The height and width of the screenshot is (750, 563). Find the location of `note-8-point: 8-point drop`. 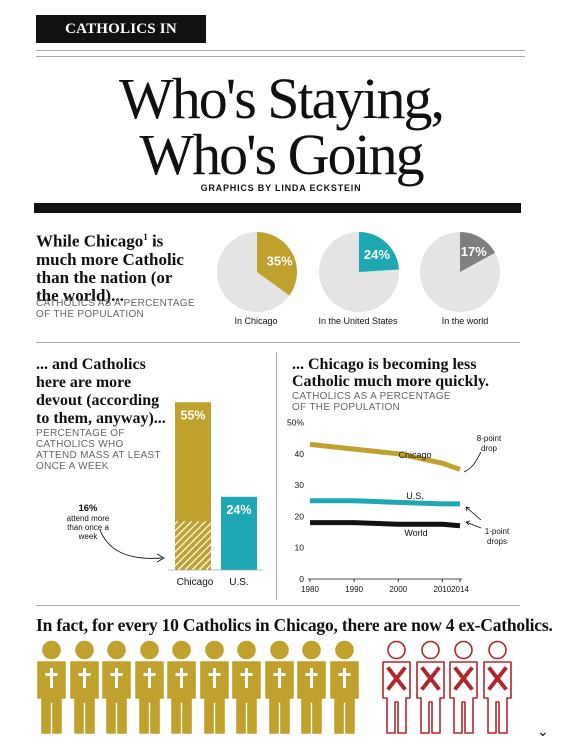

note-8-point: 8-point drop is located at coordinates (489, 444).